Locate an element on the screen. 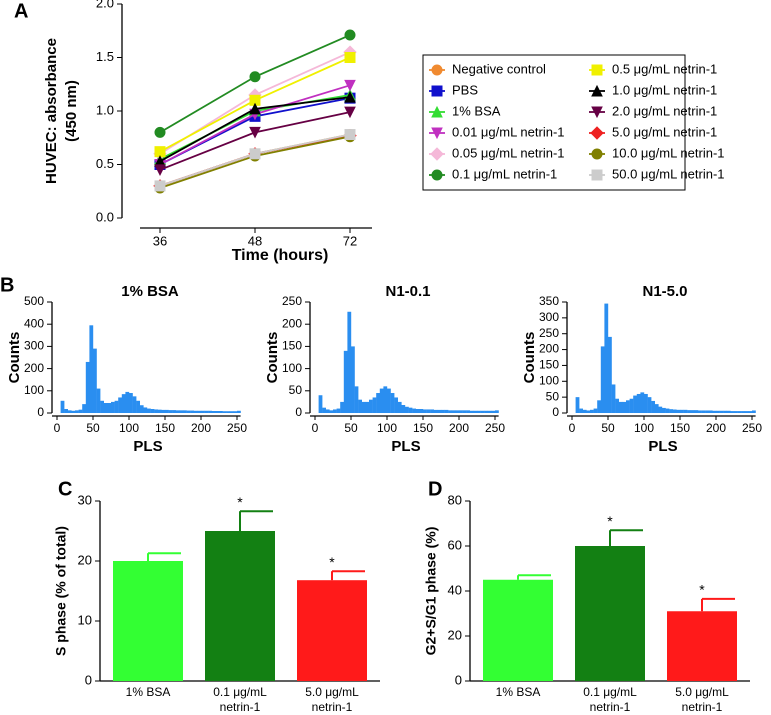 Image resolution: width=771 pixels, height=715 pixels. x-tick-label: 0 is located at coordinates (315, 428).